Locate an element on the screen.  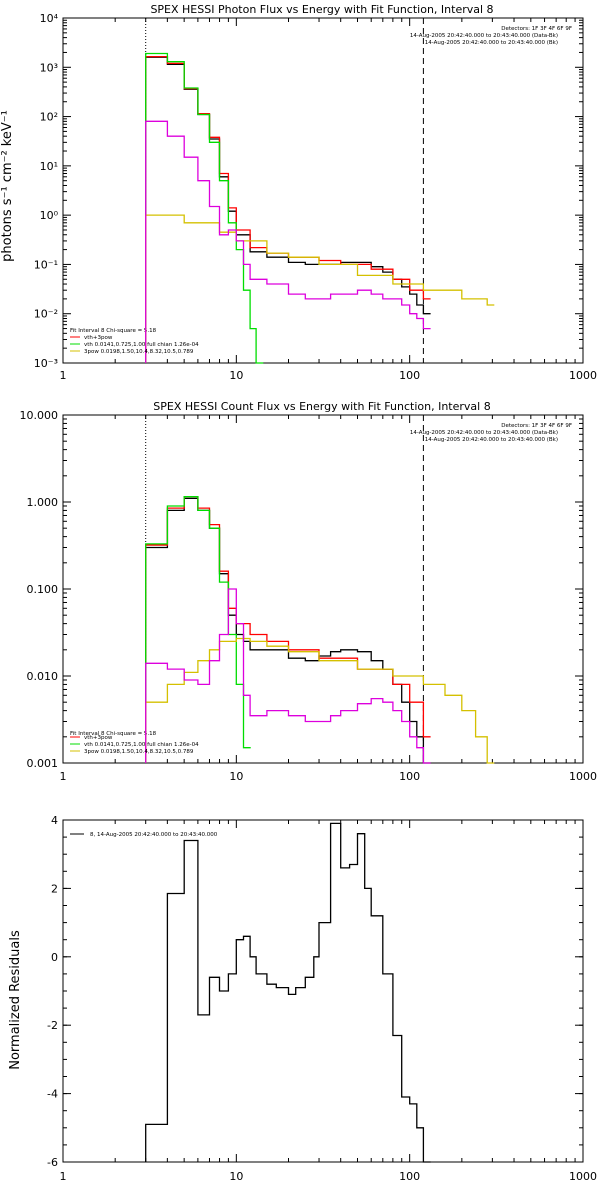
y-tick-label: 10² is located at coordinates (49, 117).